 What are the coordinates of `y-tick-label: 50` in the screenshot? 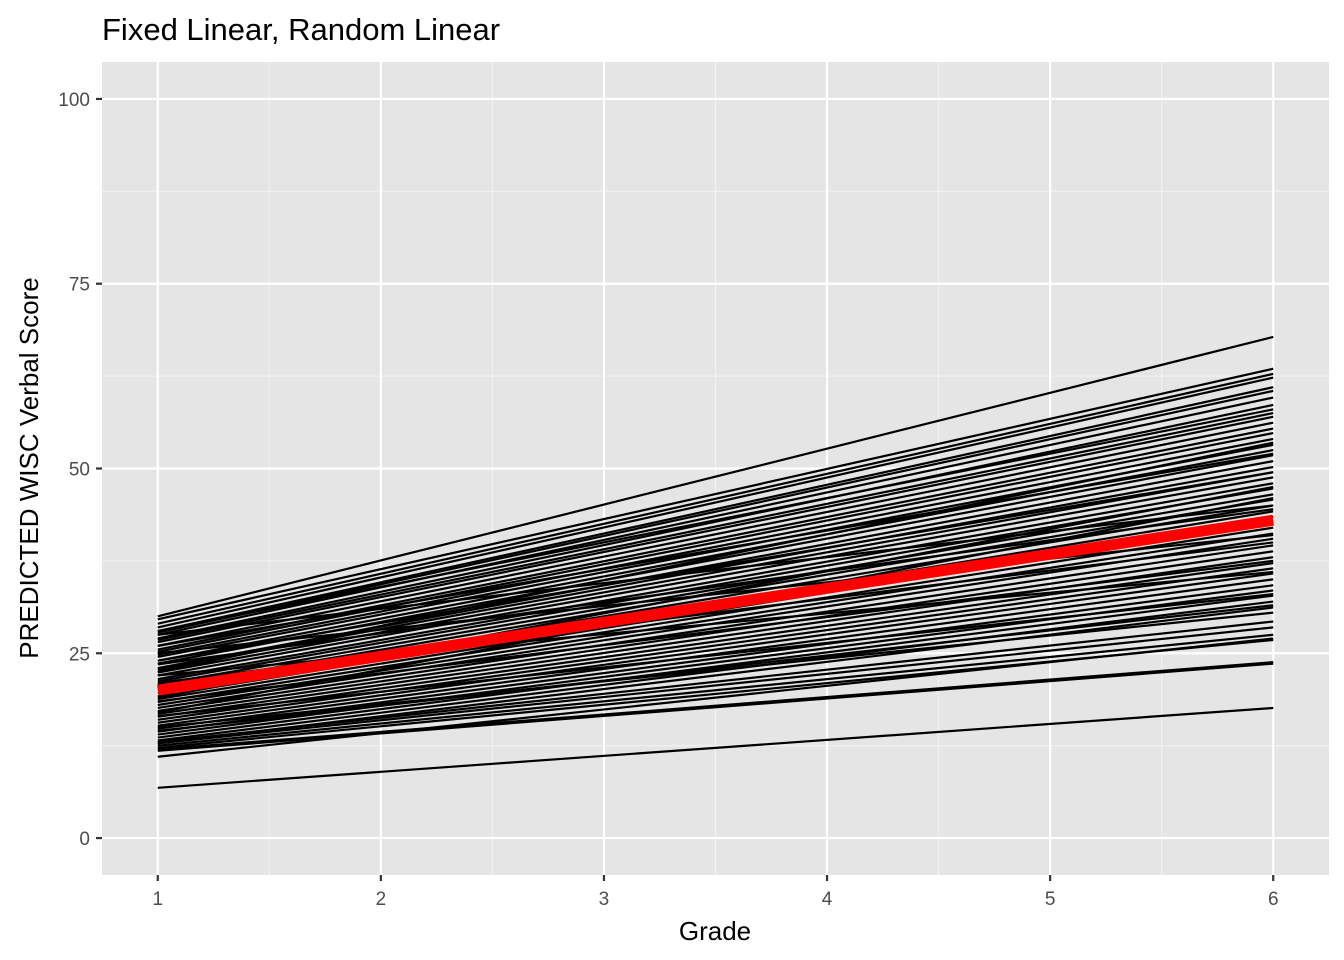 It's located at (79, 470).